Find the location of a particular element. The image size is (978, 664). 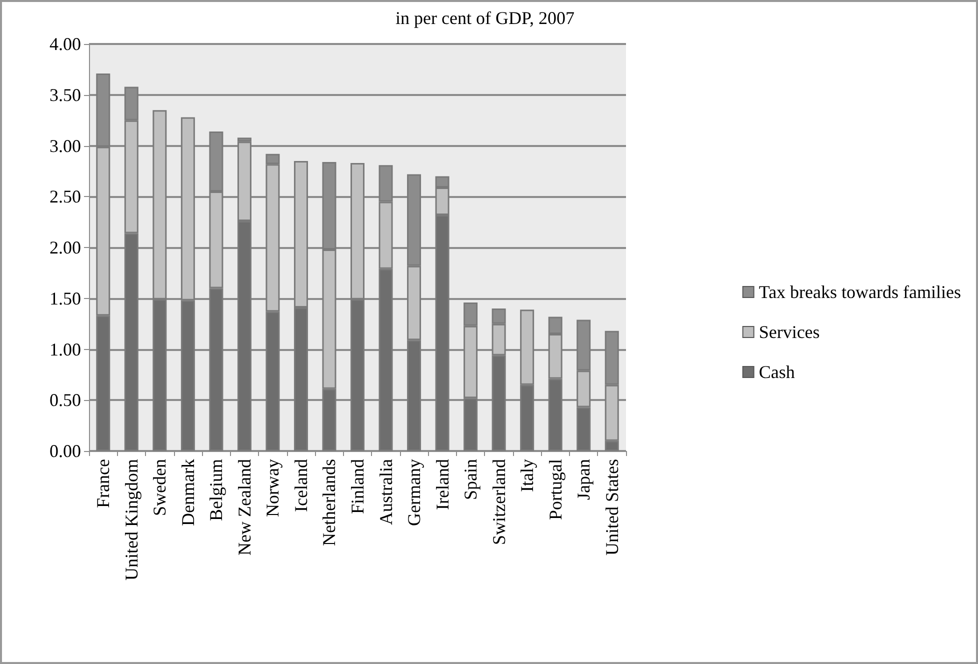

x-tick-label: Australia is located at coordinates (386, 491).